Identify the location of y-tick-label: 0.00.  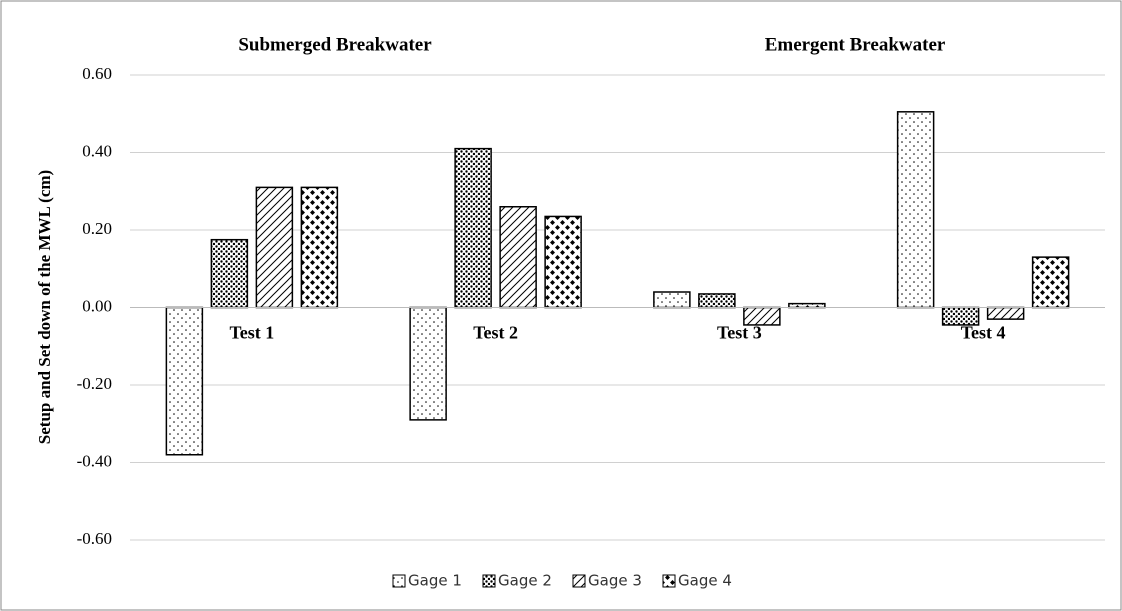
(97, 305).